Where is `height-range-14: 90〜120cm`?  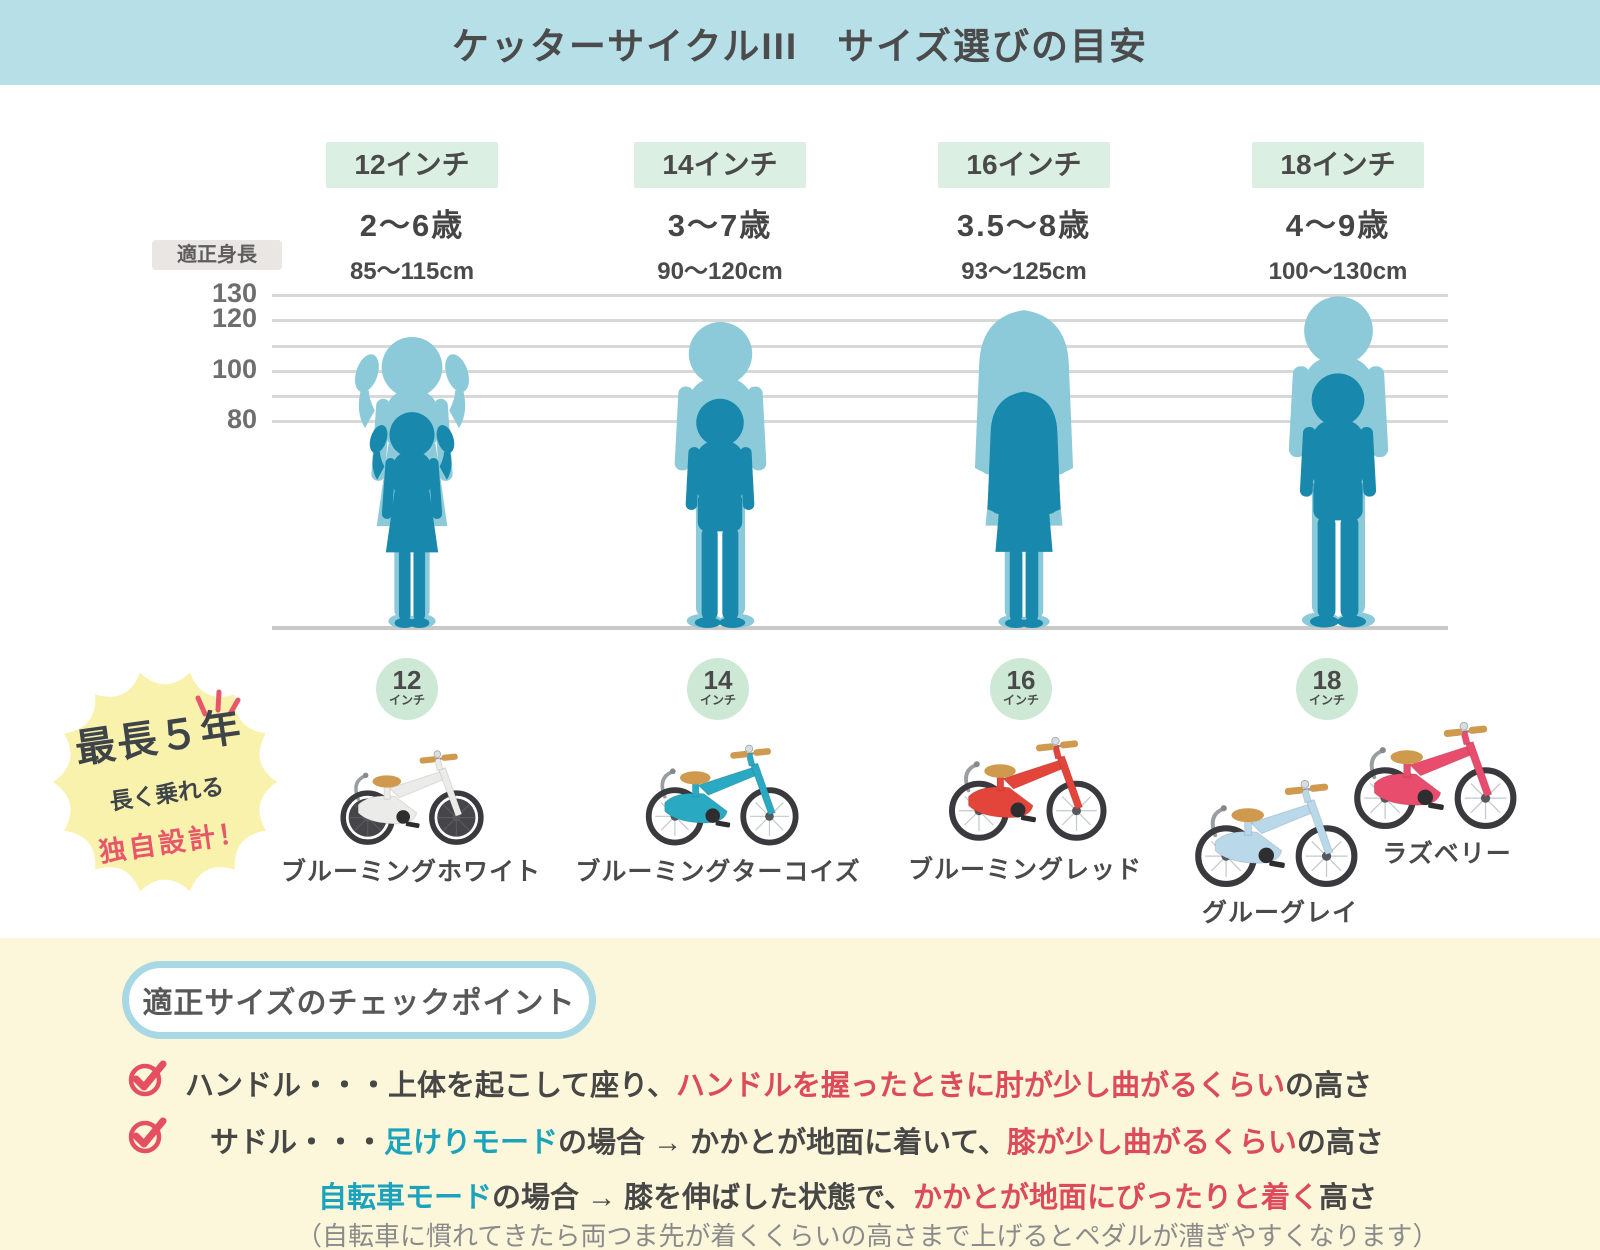 height-range-14: 90〜120cm is located at coordinates (720, 271).